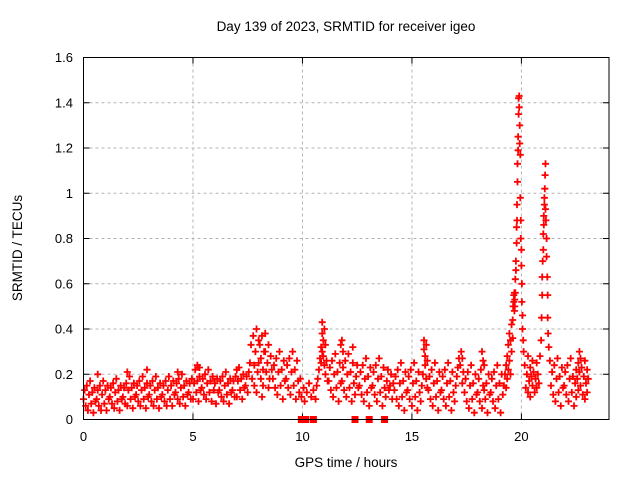 The image size is (640, 480). Describe the element at coordinates (346, 462) in the screenshot. I see `x-axis-label: GPS time / hours` at that location.